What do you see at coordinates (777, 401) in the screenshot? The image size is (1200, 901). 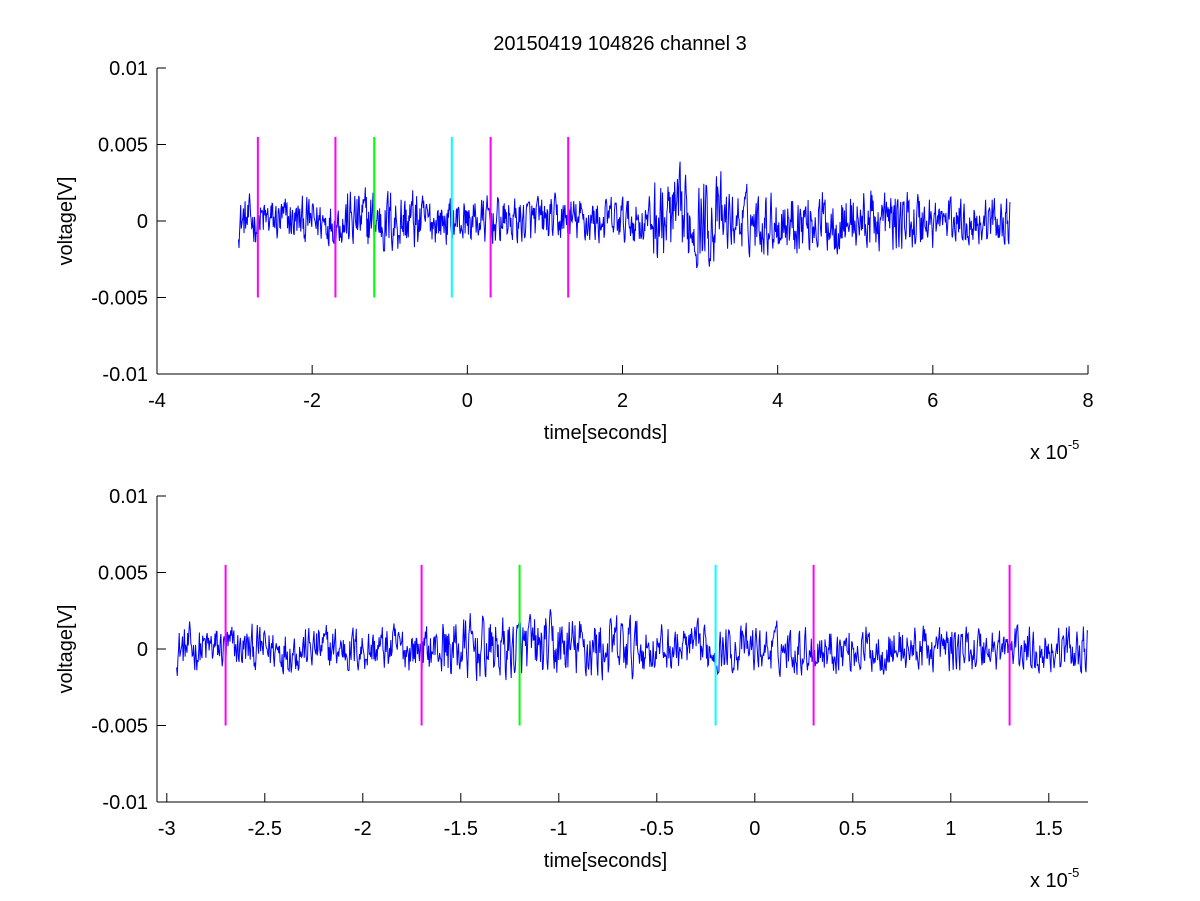 I see `x-tick-label: 4` at bounding box center [777, 401].